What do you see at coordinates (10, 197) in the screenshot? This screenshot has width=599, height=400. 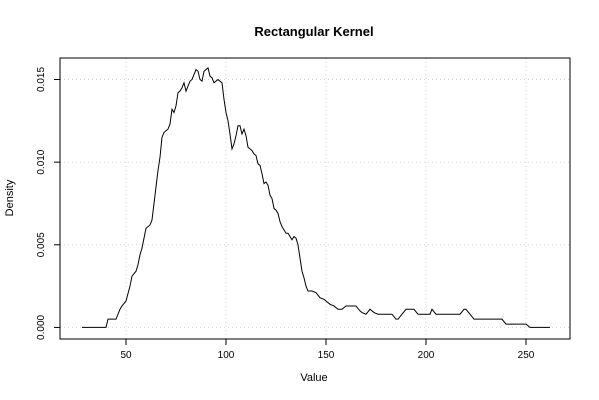 I see `y-axis-label: Density` at bounding box center [10, 197].